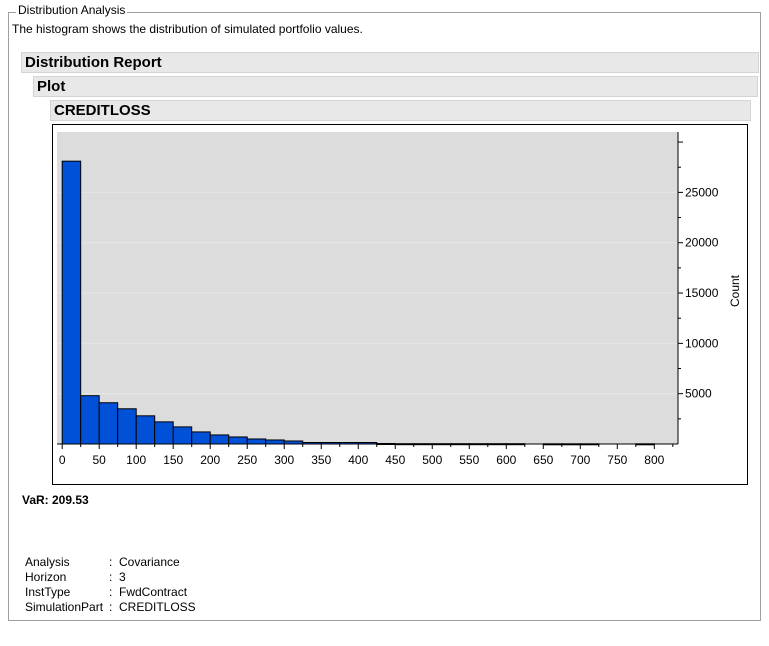 This screenshot has width=769, height=646. Describe the element at coordinates (153, 592) in the screenshot. I see `meta-value: FwdContract` at that location.